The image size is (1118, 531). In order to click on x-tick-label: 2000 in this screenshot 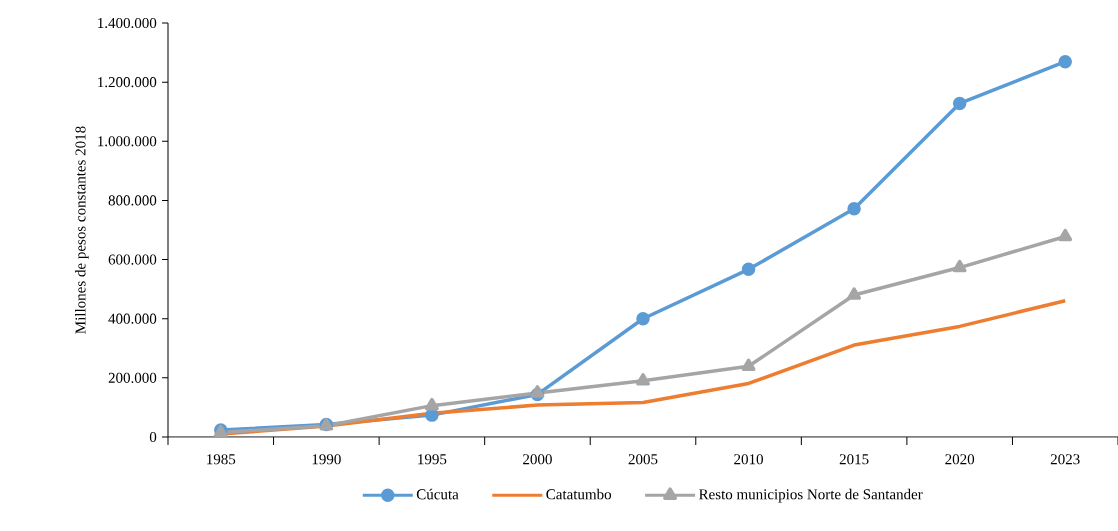, I will do `click(537, 459)`.